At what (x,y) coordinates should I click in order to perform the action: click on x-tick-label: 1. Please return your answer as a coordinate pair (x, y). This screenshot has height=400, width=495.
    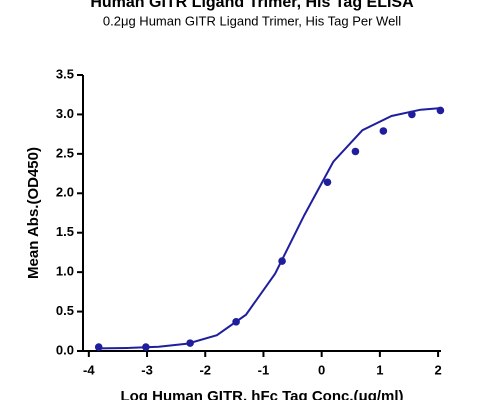
    Looking at the image, I should click on (379, 369).